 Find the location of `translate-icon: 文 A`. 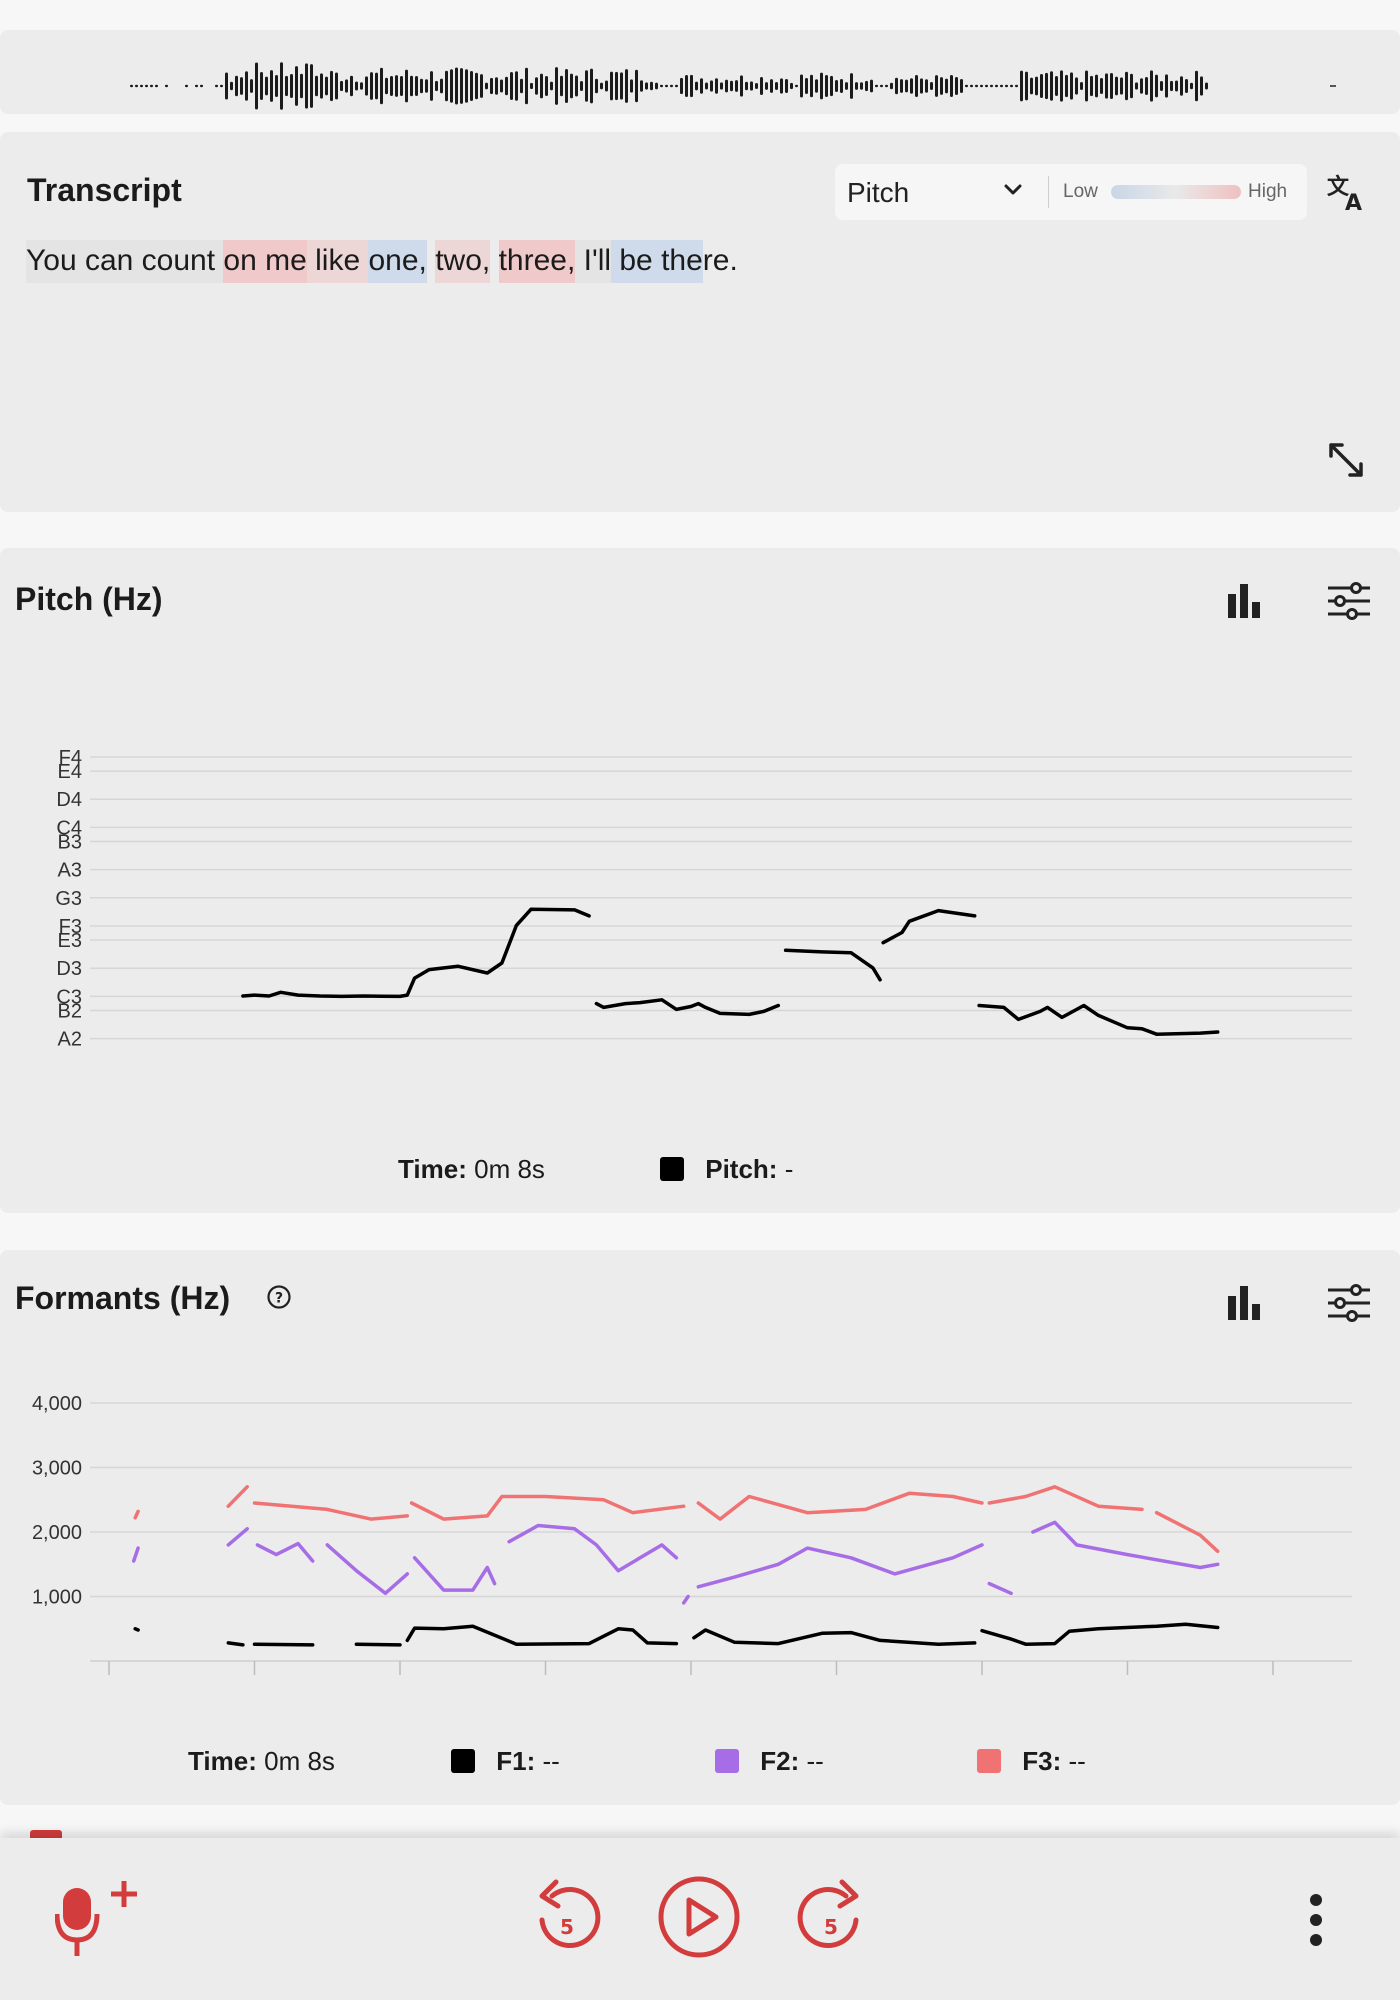

translate-icon: 文 A is located at coordinates (1347, 192).